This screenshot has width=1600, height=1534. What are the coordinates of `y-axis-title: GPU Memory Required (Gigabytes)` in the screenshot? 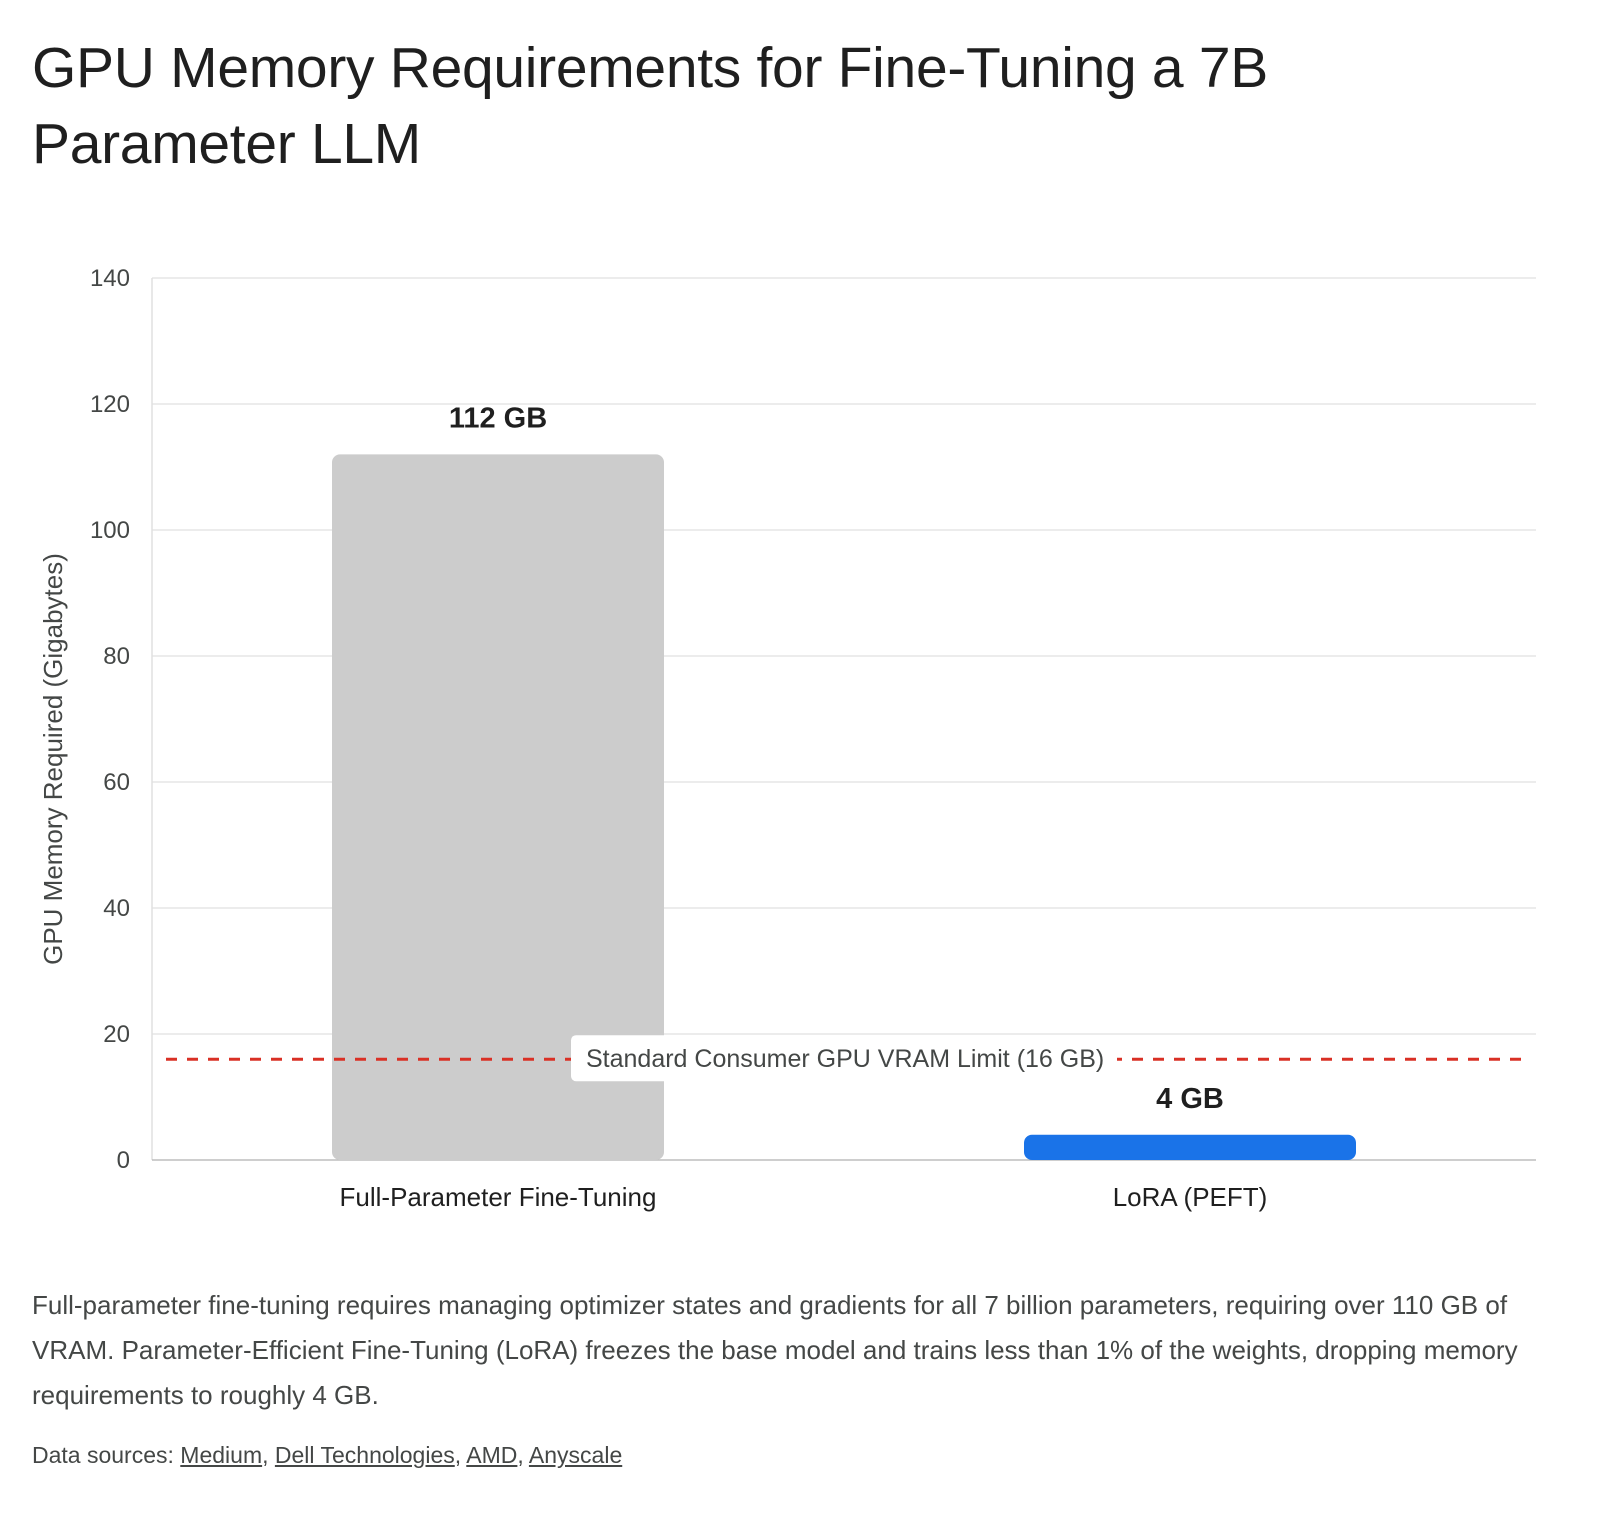 It's located at (53, 759).